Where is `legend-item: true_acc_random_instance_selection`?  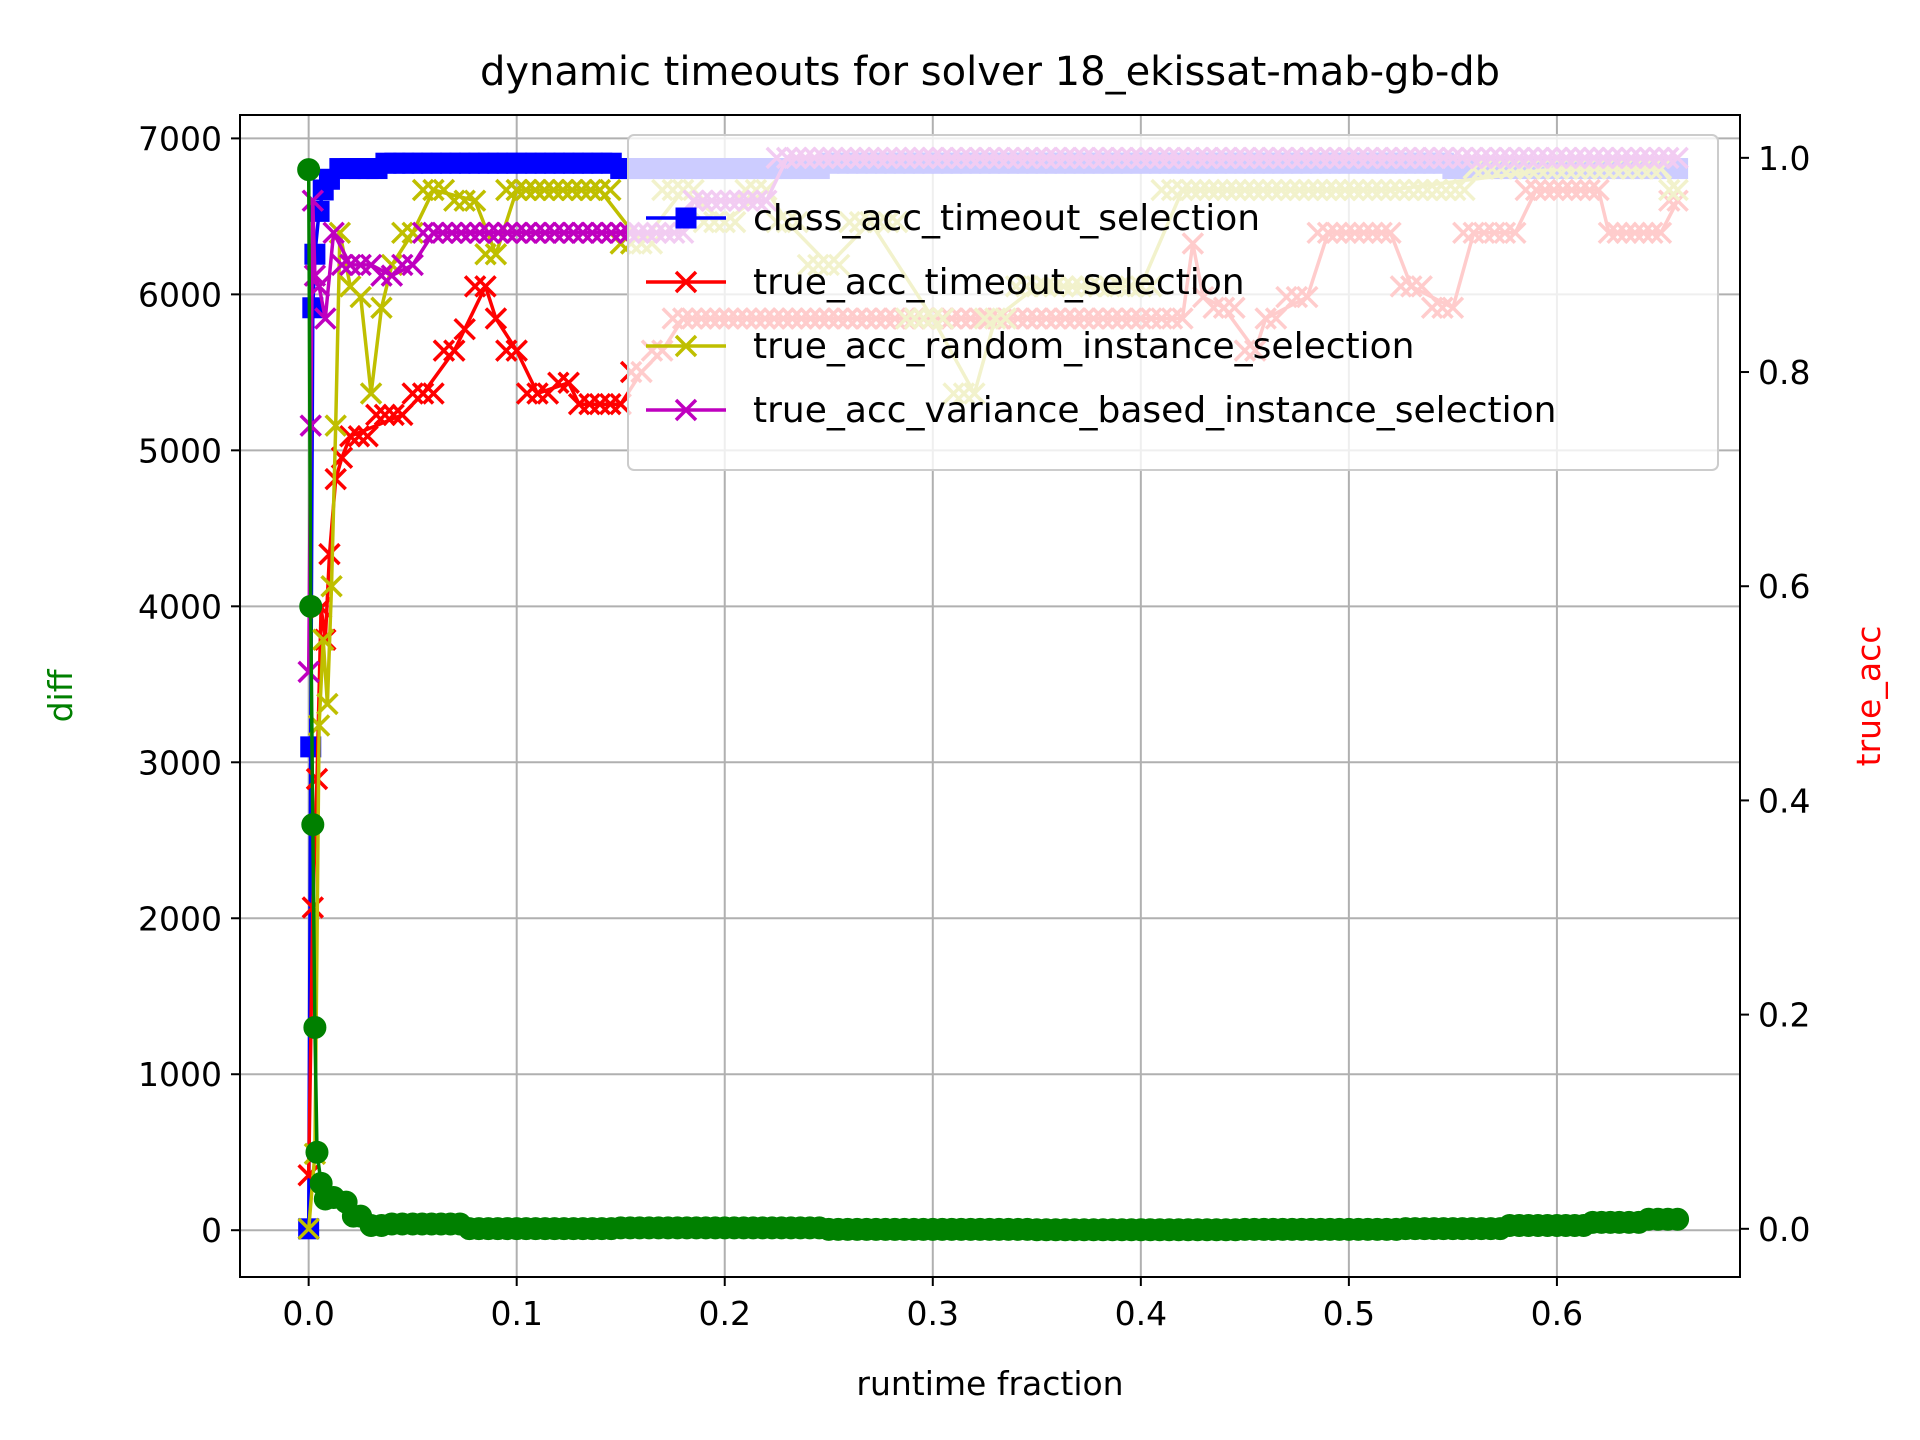 legend-item: true_acc_random_instance_selection is located at coordinates (1030, 346).